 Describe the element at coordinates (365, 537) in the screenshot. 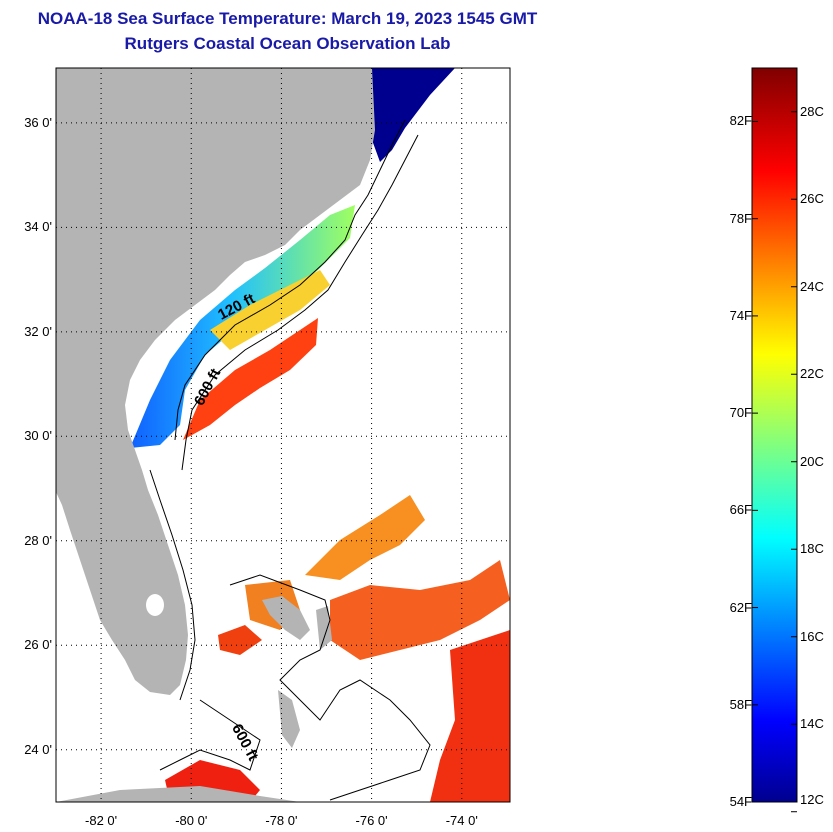

I see `ocean-orange-patch` at that location.